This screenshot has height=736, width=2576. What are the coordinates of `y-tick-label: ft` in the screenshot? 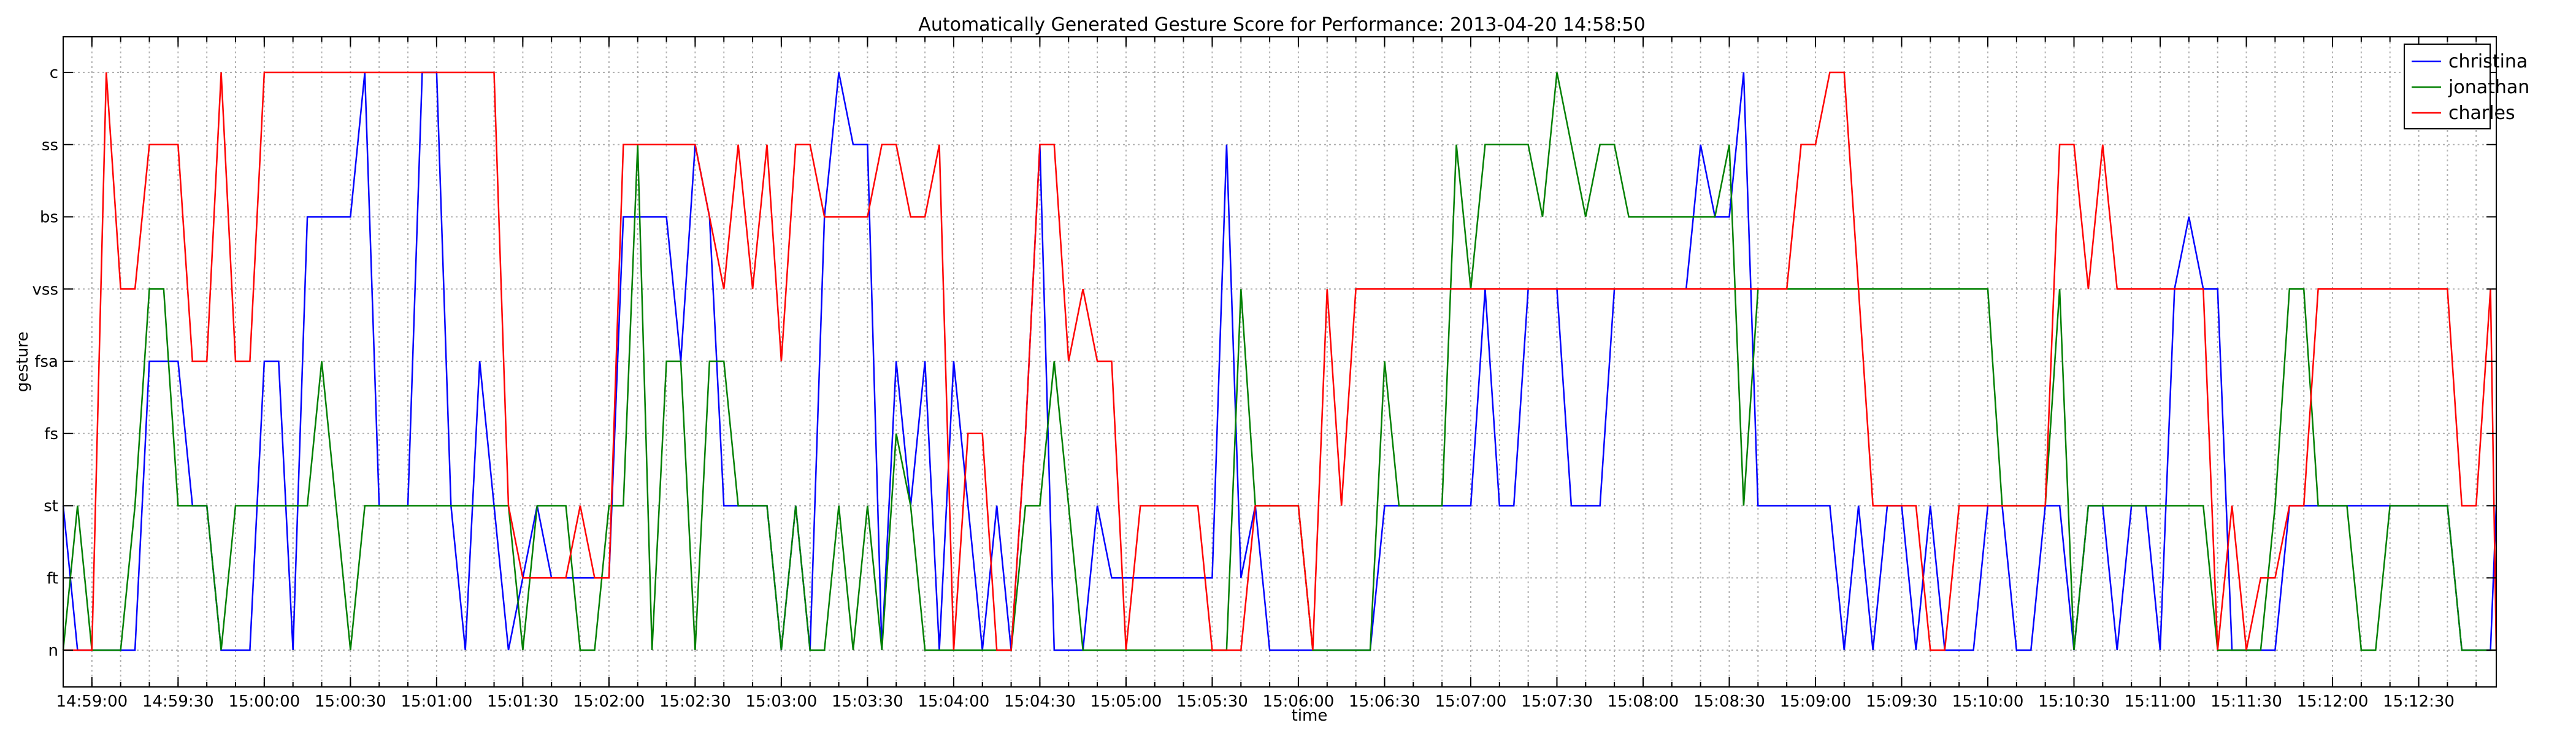 It's located at (52, 578).